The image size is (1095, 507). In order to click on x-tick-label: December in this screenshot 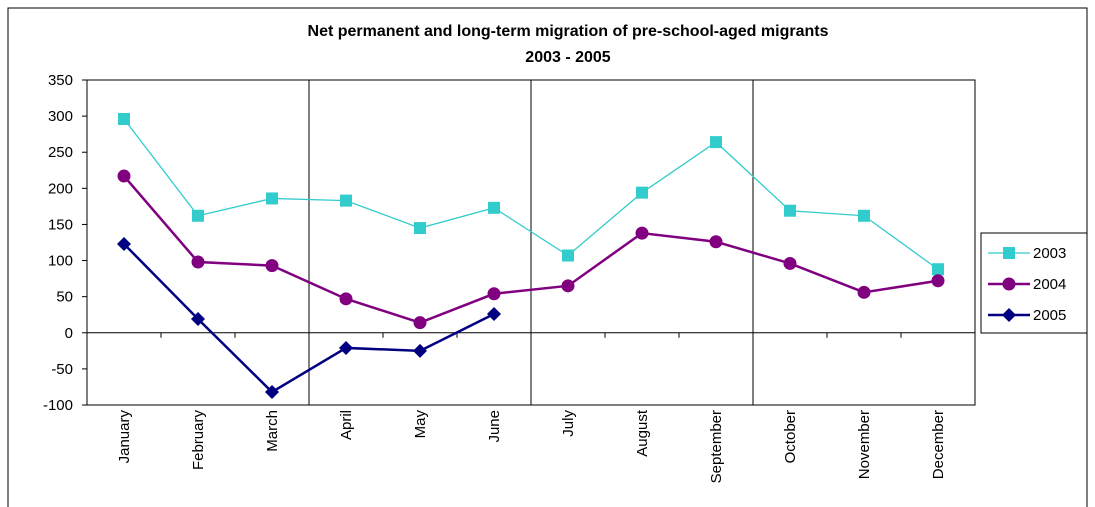, I will do `click(938, 444)`.